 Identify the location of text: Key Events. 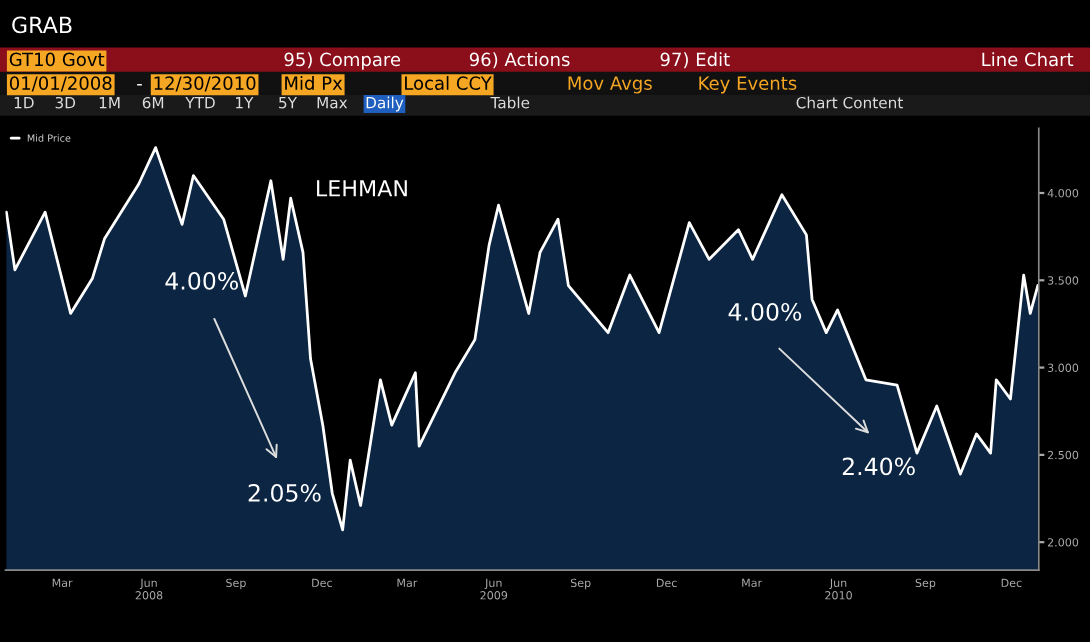
(748, 85).